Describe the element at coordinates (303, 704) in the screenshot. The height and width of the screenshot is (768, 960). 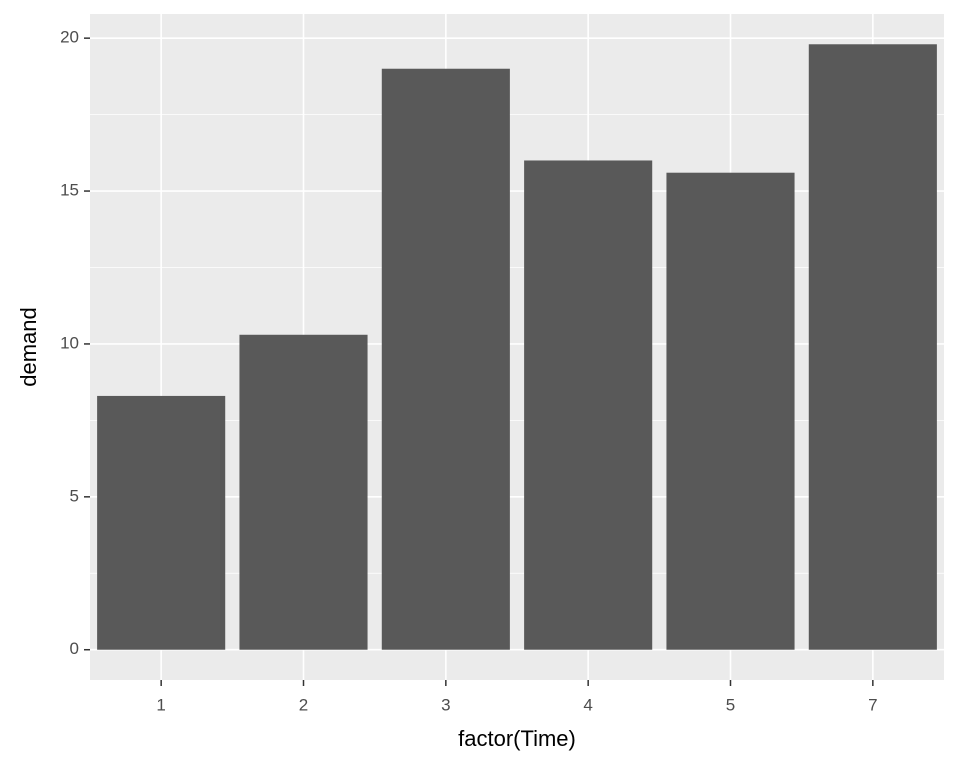
I see `x-tick-label: 2` at that location.